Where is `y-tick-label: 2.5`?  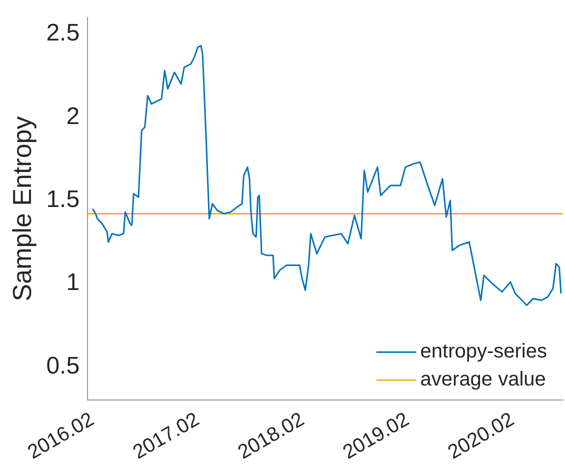
y-tick-label: 2.5 is located at coordinates (63, 33).